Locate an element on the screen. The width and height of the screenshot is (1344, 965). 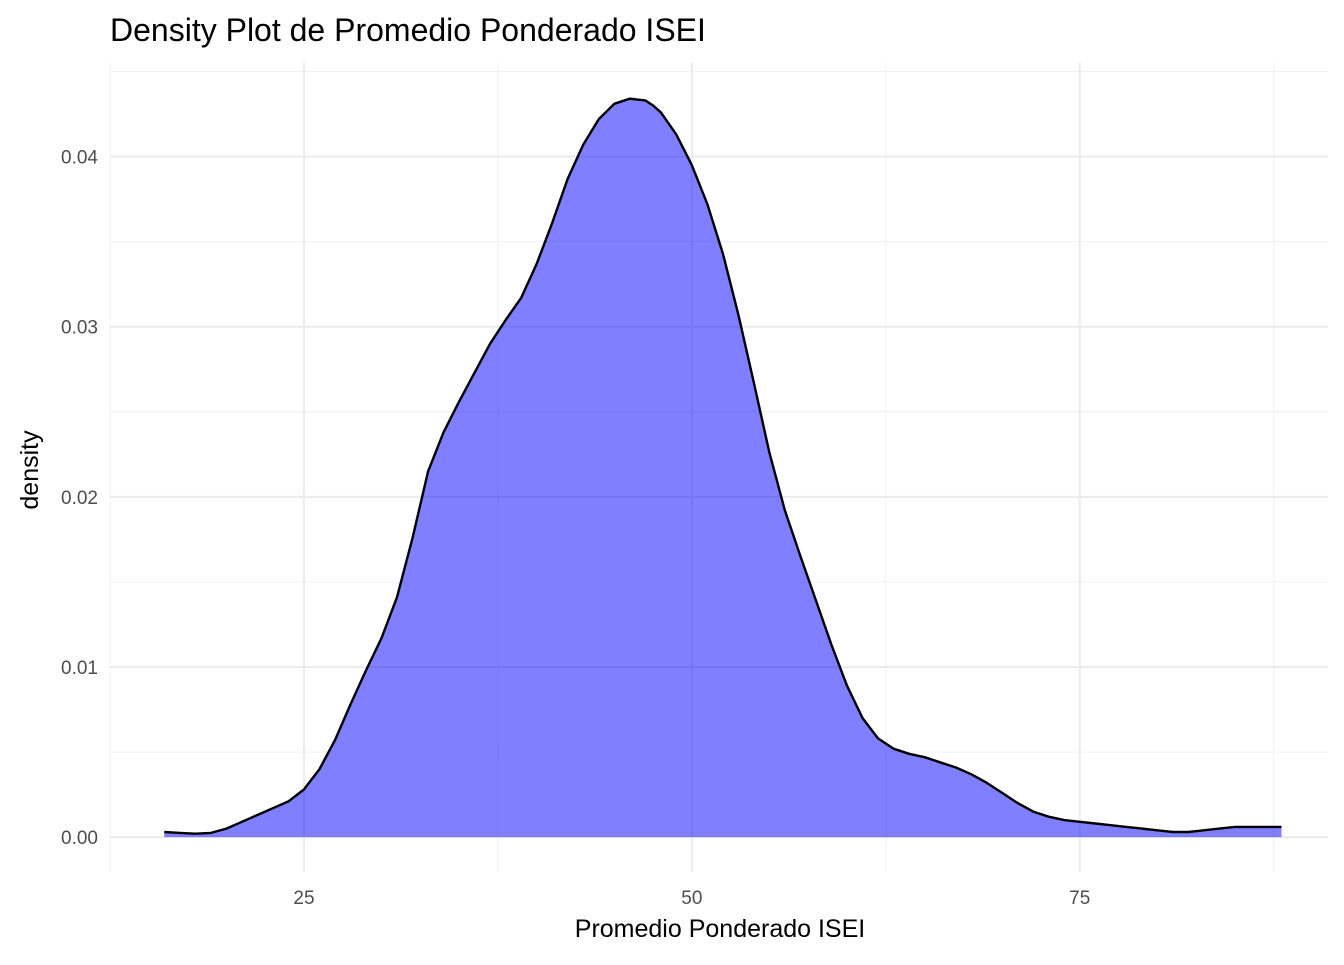
y-tick-label: 0.04 is located at coordinates (79, 158).